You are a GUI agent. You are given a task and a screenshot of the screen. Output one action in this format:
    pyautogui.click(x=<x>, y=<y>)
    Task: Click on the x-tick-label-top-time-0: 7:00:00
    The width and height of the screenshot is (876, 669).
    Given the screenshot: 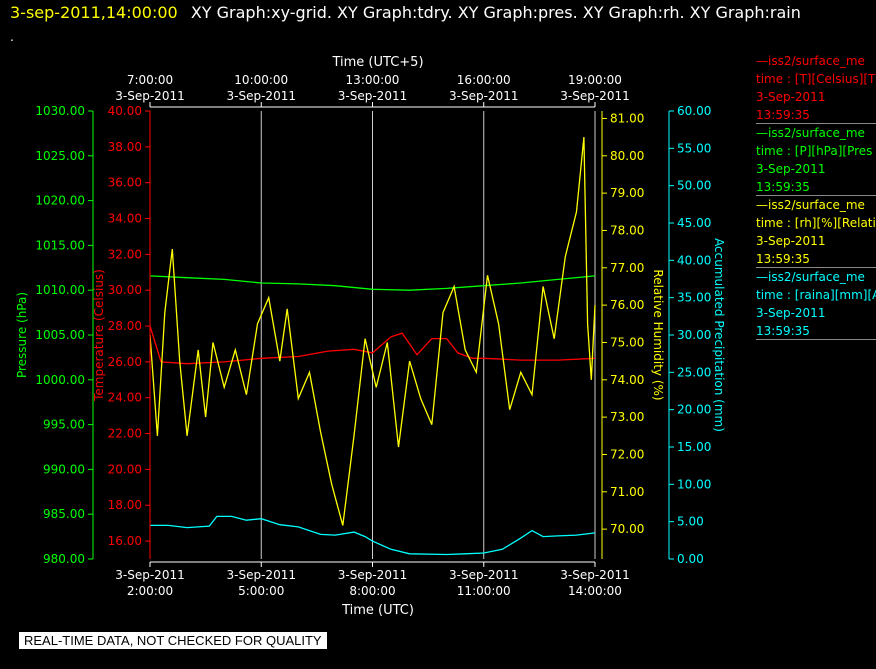 What is the action you would take?
    pyautogui.click(x=150, y=80)
    